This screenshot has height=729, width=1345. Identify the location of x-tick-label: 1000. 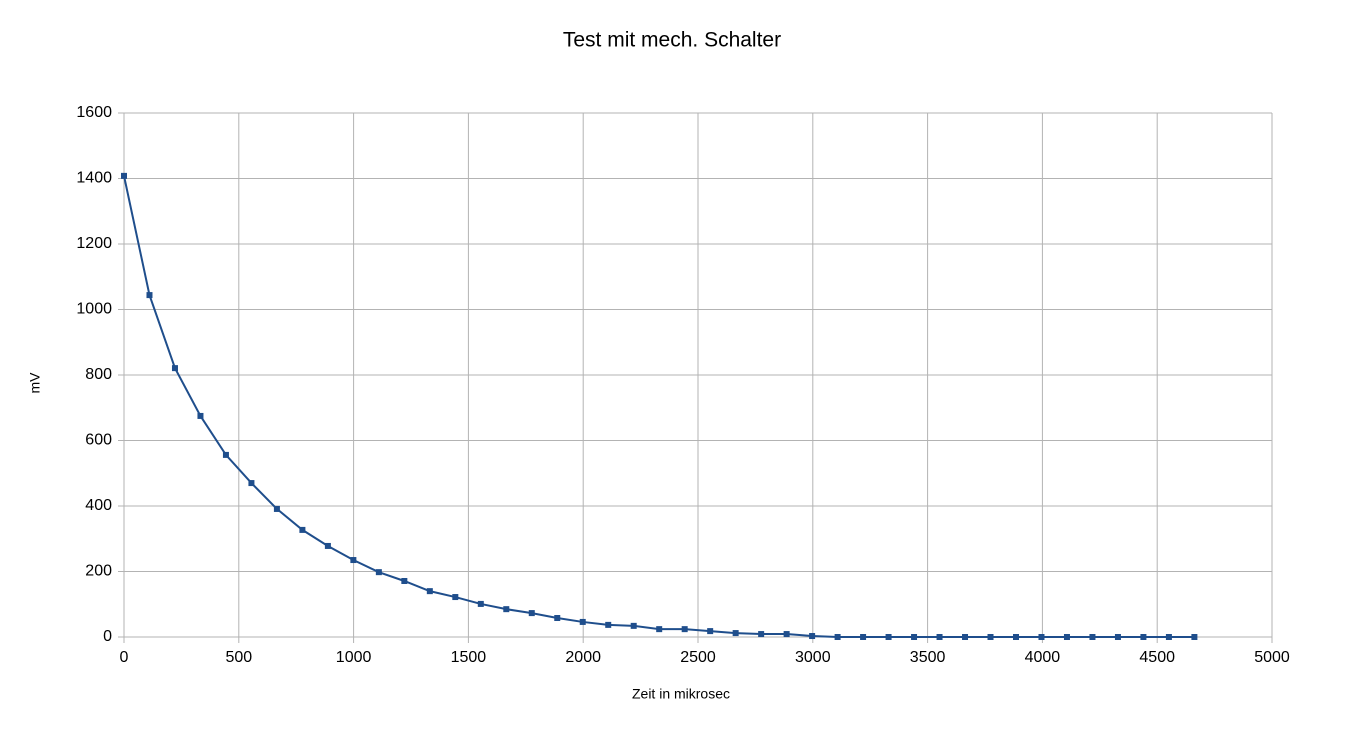
(354, 657).